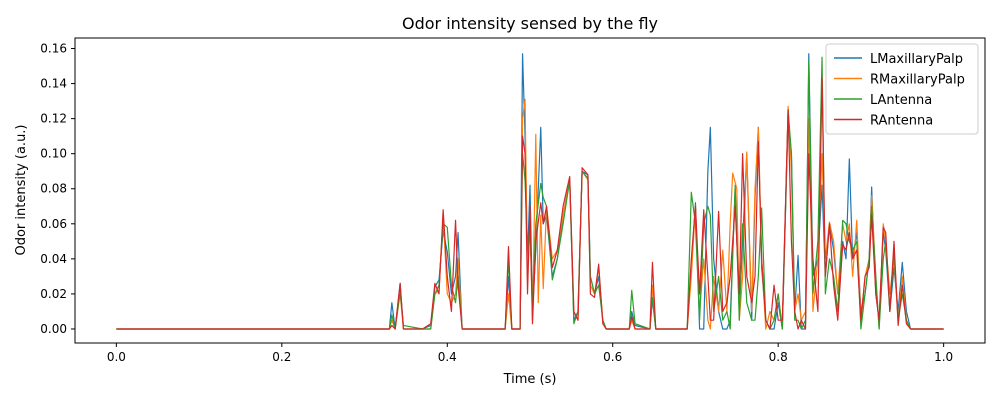  I want to click on y-tick-label: 0.08, so click(53, 189).